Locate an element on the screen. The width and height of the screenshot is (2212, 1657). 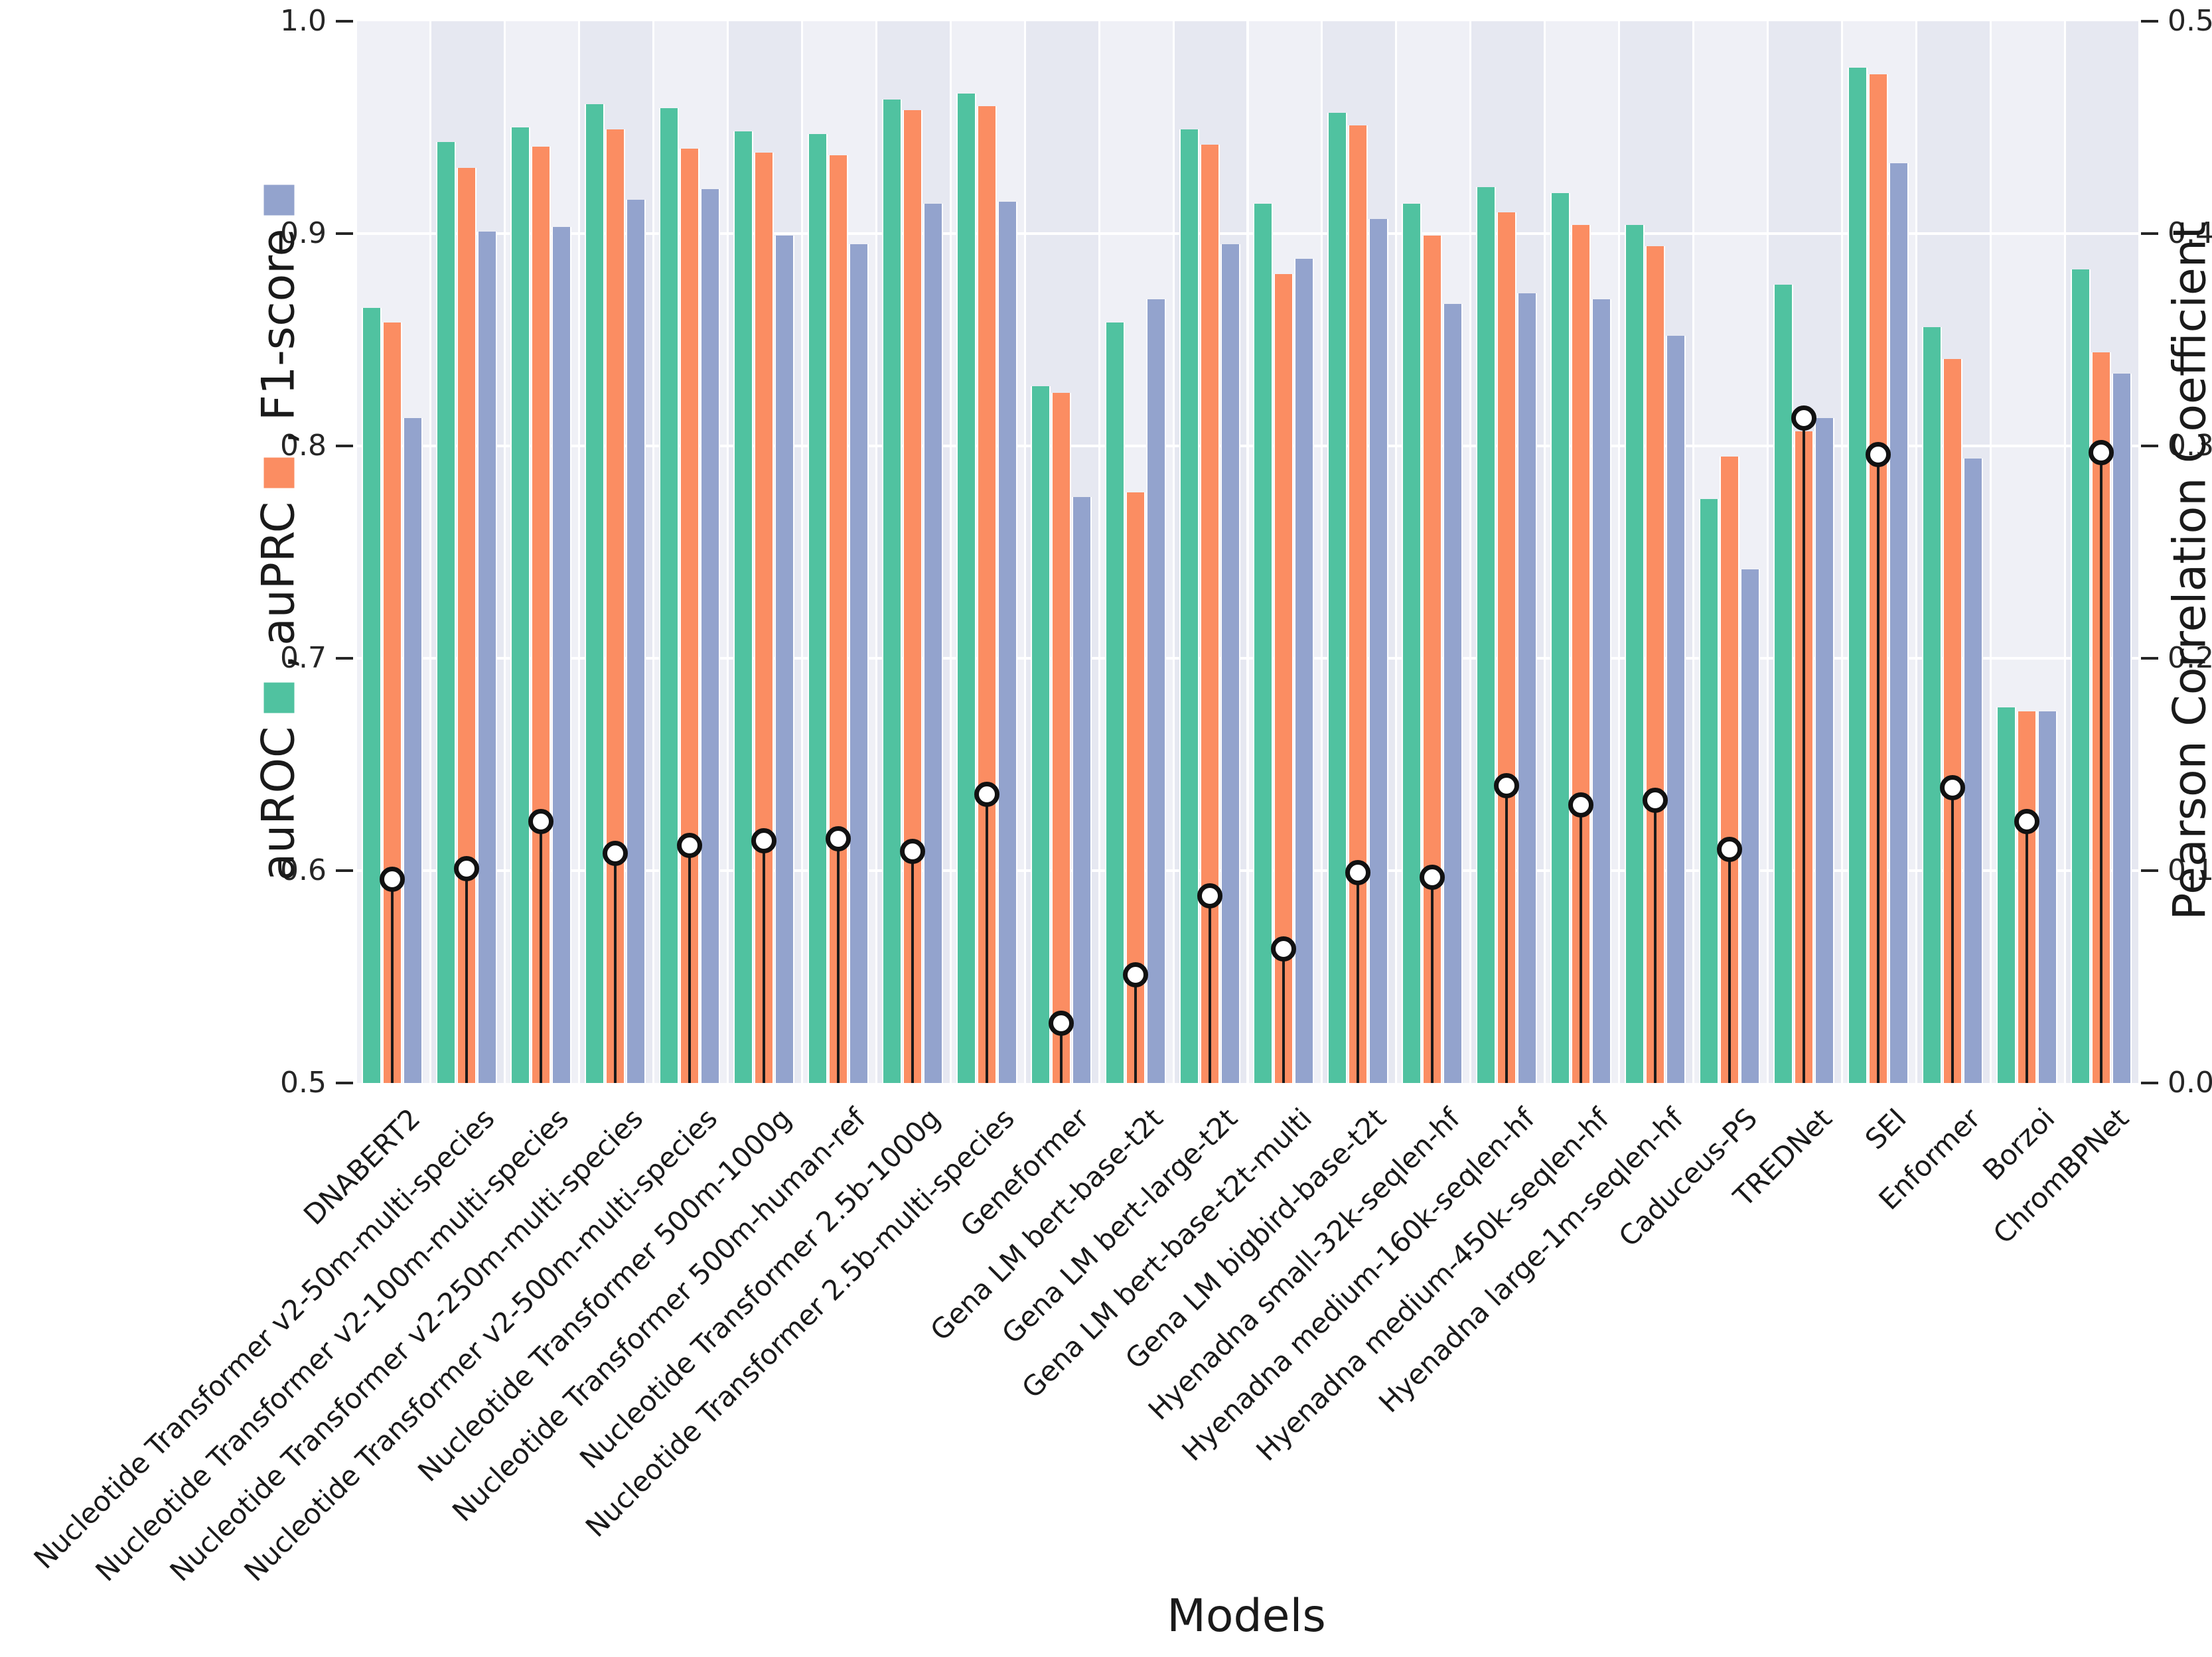
legend-swatch-f1-icon is located at coordinates (278, 200).